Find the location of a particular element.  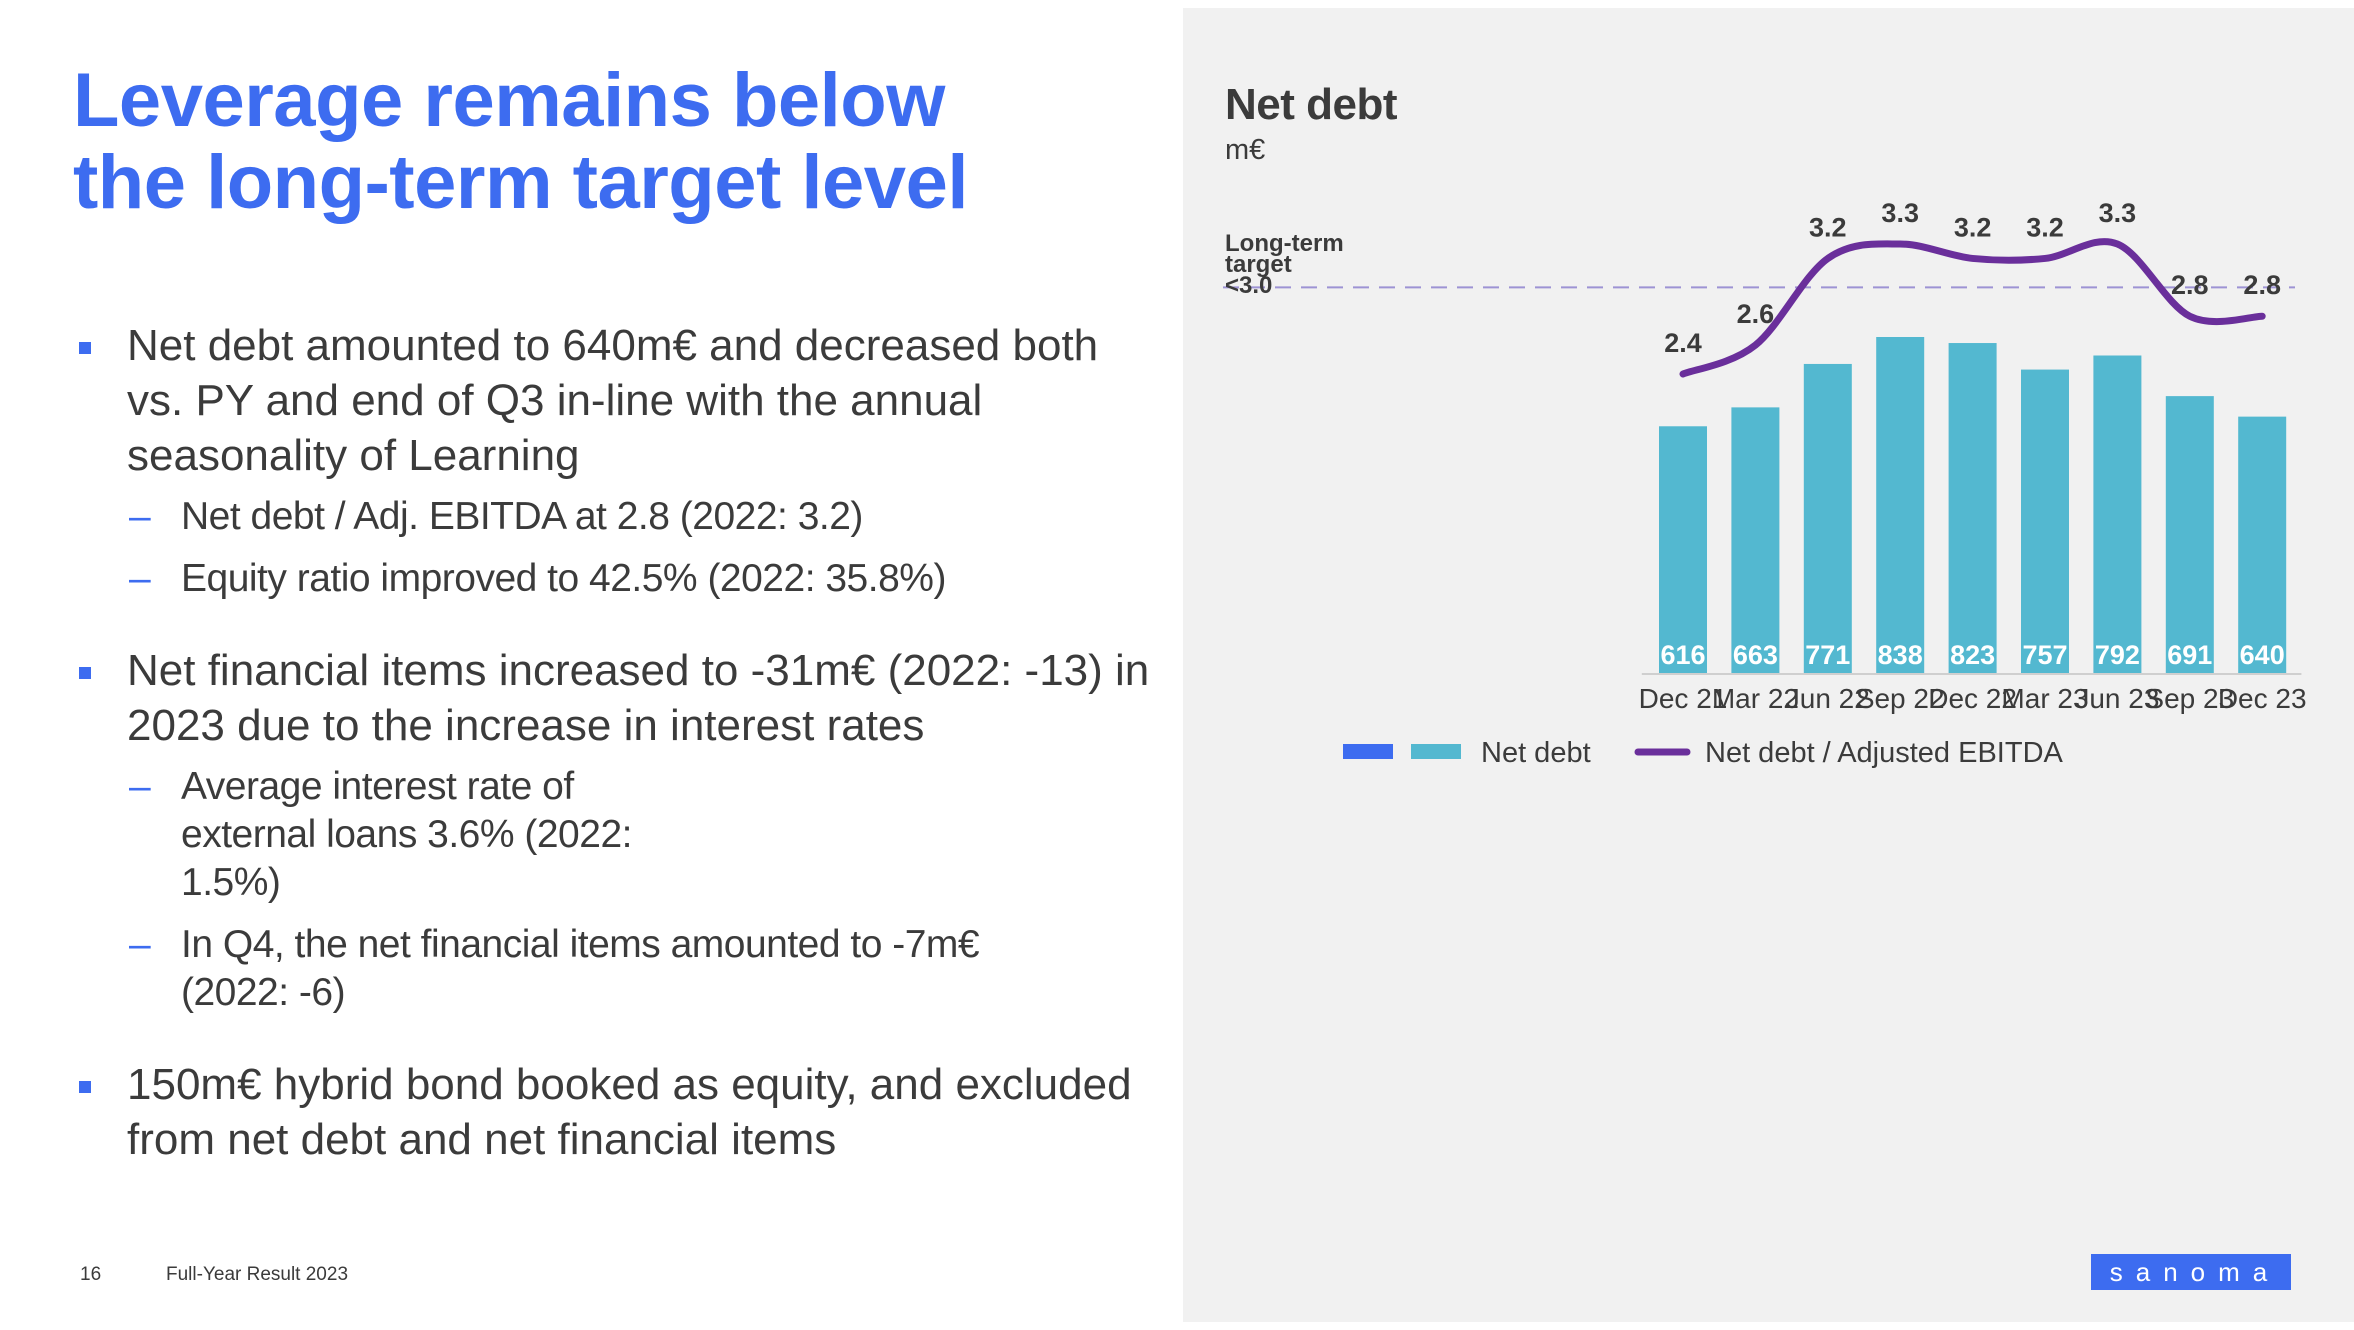

chart-title: Net debt is located at coordinates (1311, 104).